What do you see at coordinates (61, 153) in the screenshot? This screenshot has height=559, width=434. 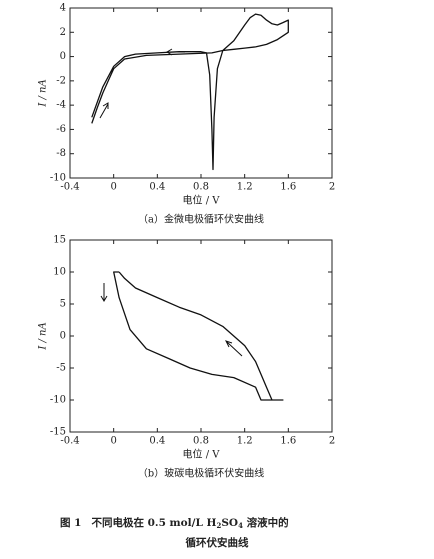 I see `y-tick-label: -8` at bounding box center [61, 153].